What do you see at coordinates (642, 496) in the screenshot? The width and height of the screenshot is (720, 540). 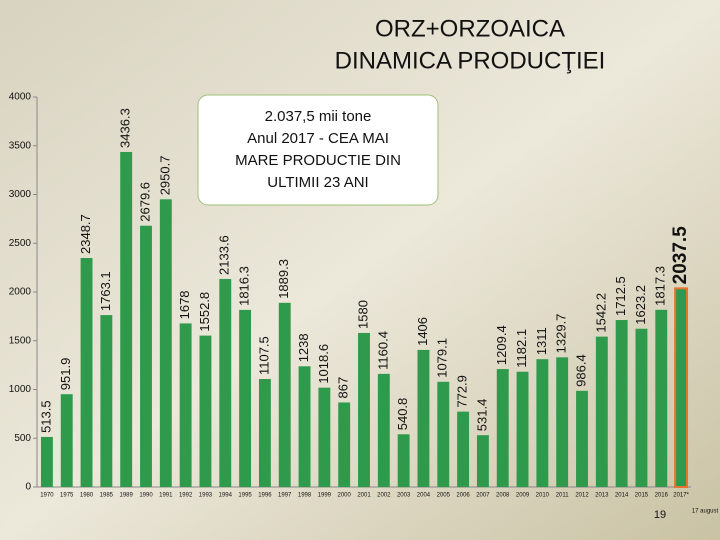 I see `x-tick-label: 2015` at bounding box center [642, 496].